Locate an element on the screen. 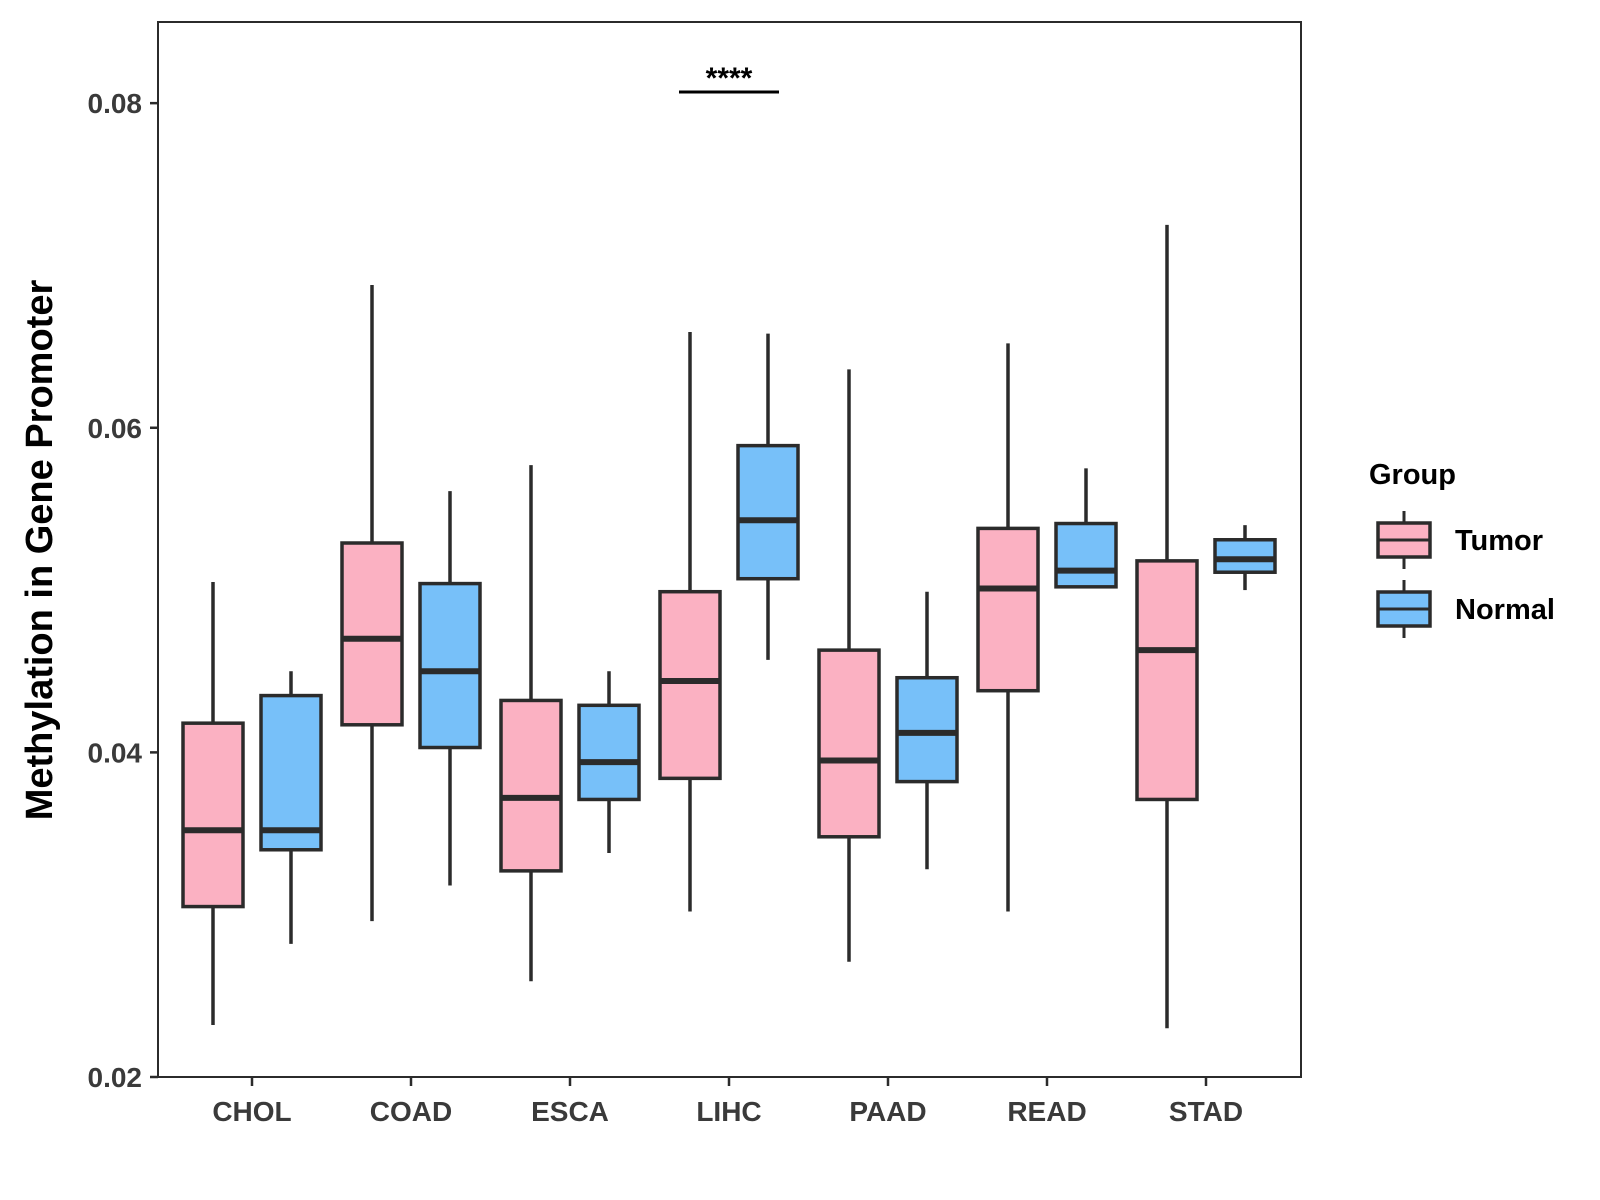 The height and width of the screenshot is (1200, 1600). box-normal-coad is located at coordinates (450, 688).